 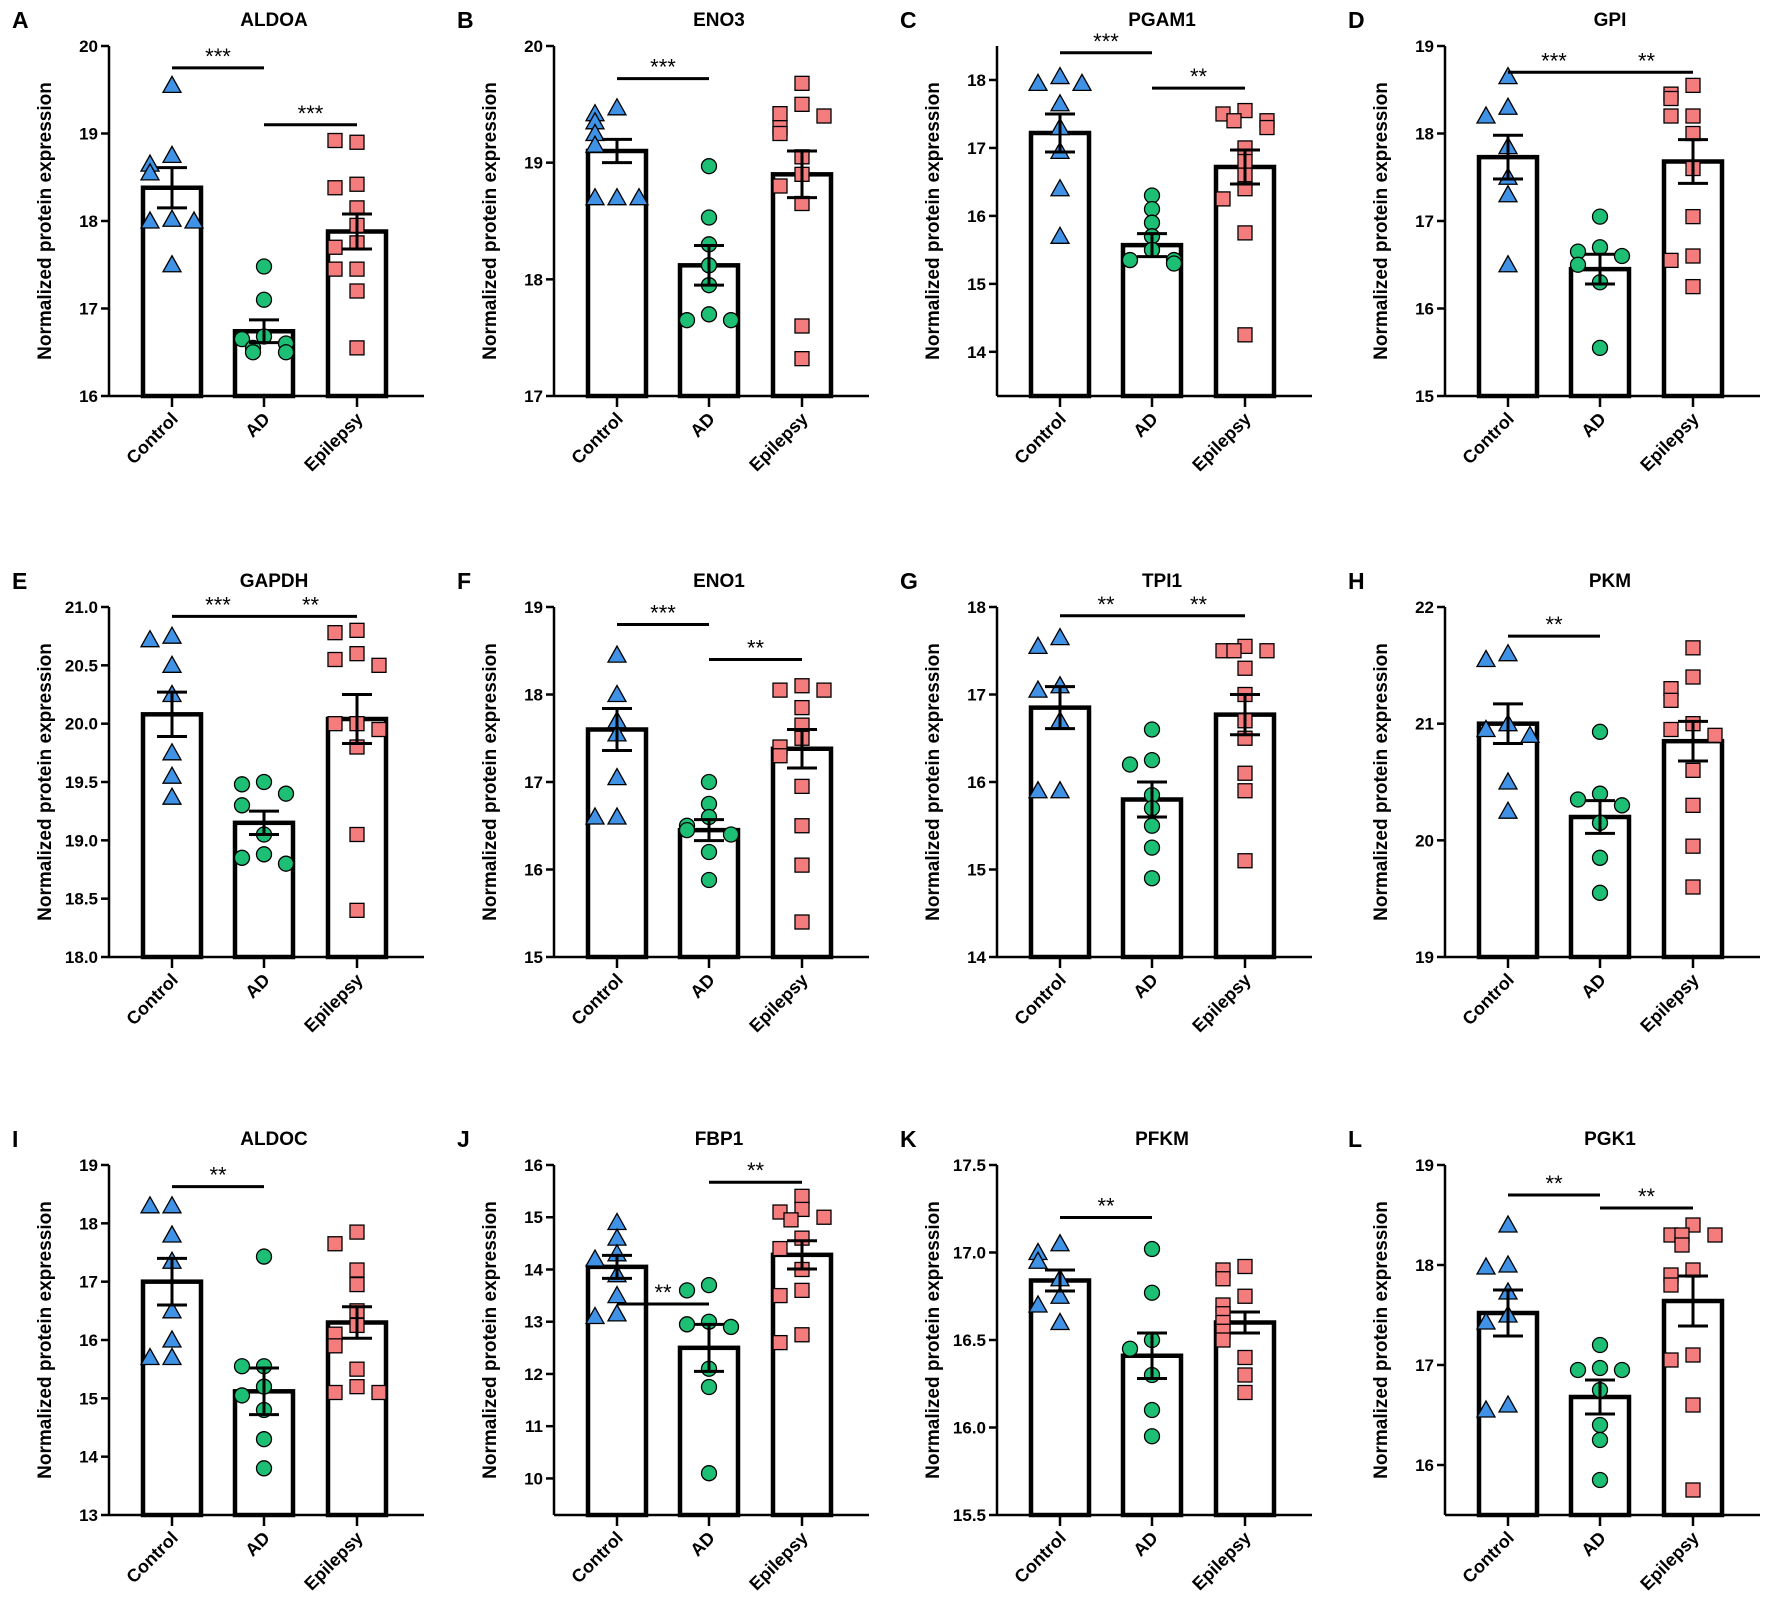 What do you see at coordinates (719, 581) in the screenshot?
I see `panel-title: ENO1` at bounding box center [719, 581].